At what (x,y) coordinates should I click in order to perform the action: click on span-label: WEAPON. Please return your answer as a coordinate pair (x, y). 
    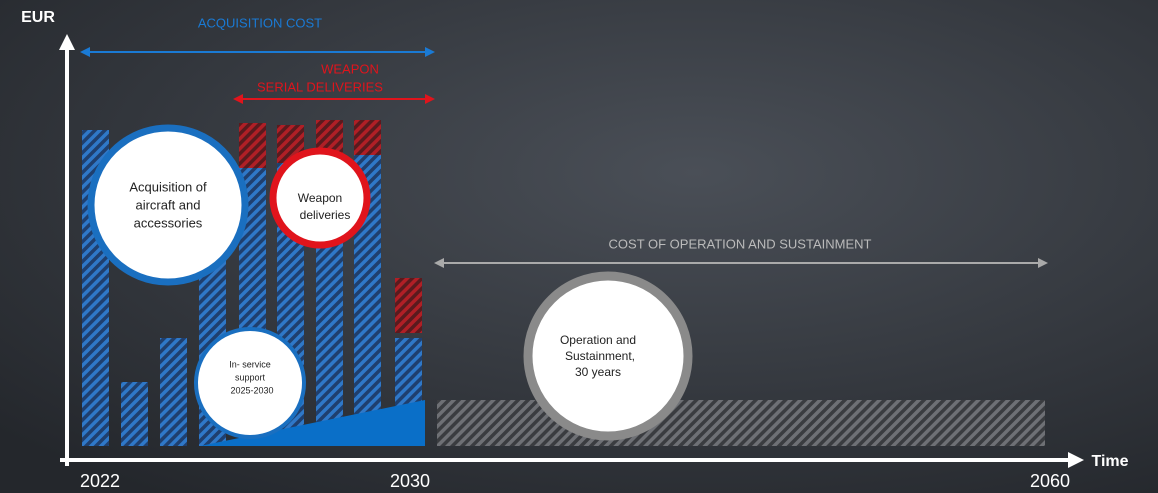
    Looking at the image, I should click on (350, 68).